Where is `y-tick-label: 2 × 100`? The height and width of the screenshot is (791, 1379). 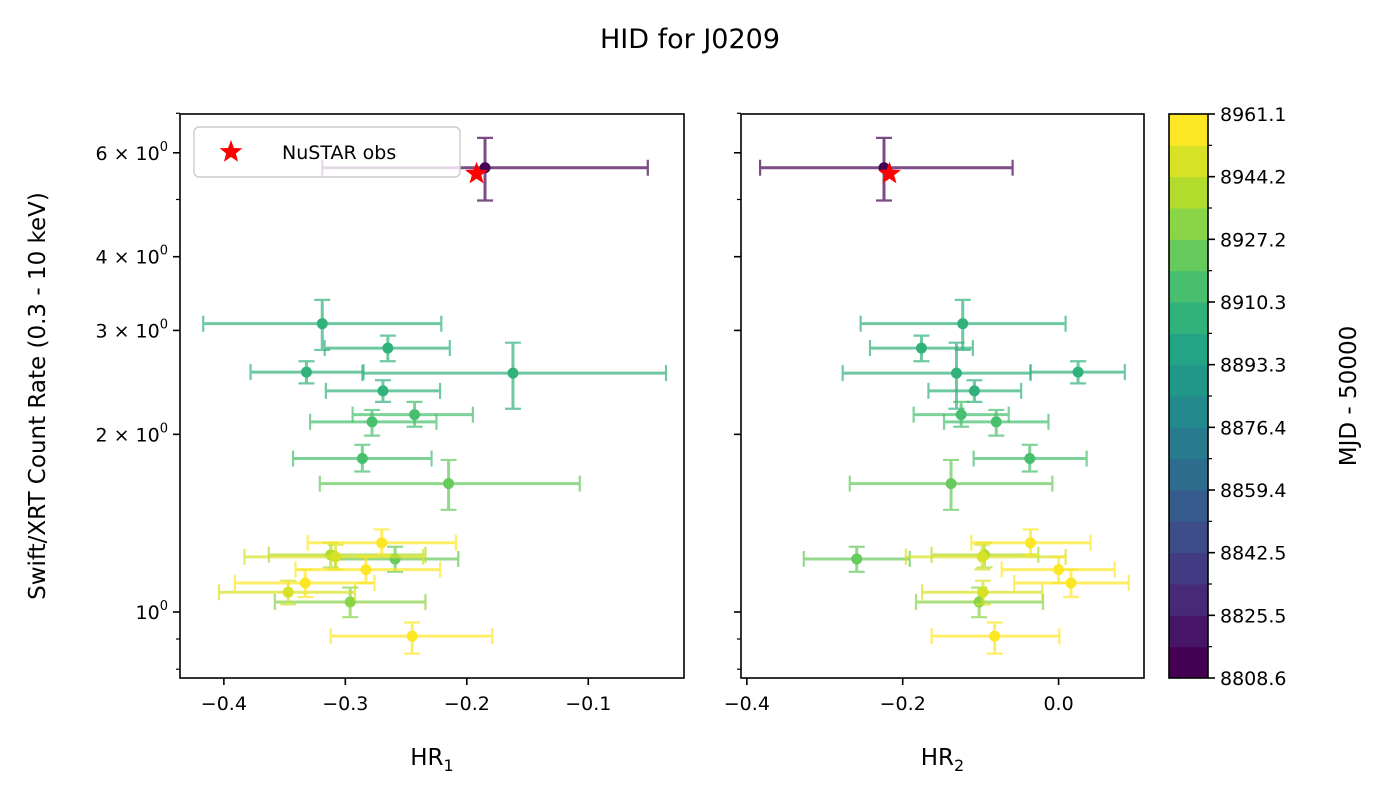
y-tick-label: 2 × 100 is located at coordinates (131, 433).